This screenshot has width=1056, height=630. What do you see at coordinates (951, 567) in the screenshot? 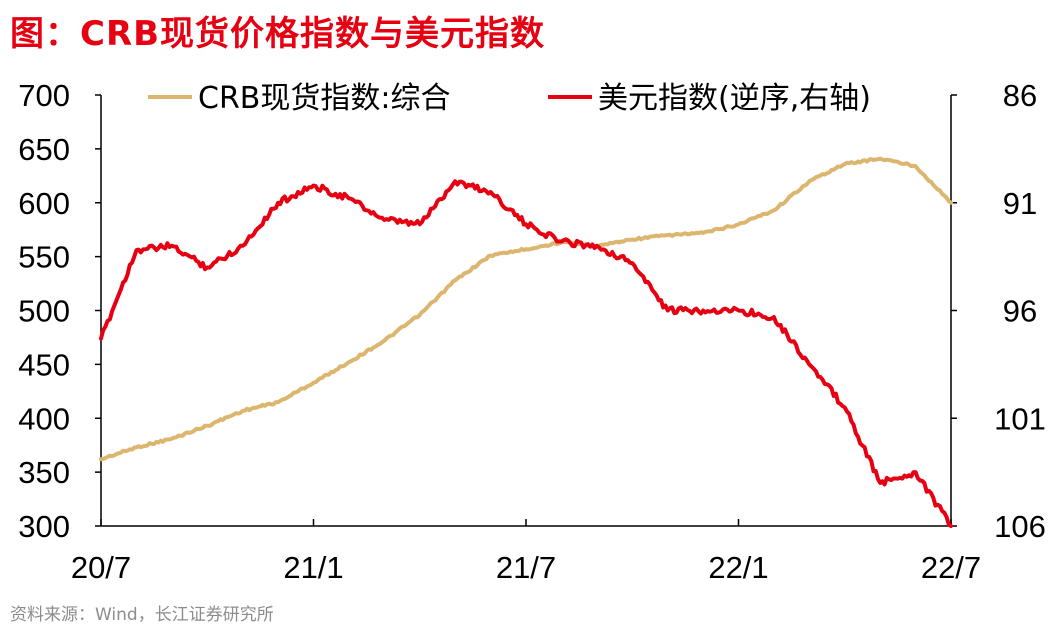
I see `x-tick-label: 22/7` at bounding box center [951, 567].